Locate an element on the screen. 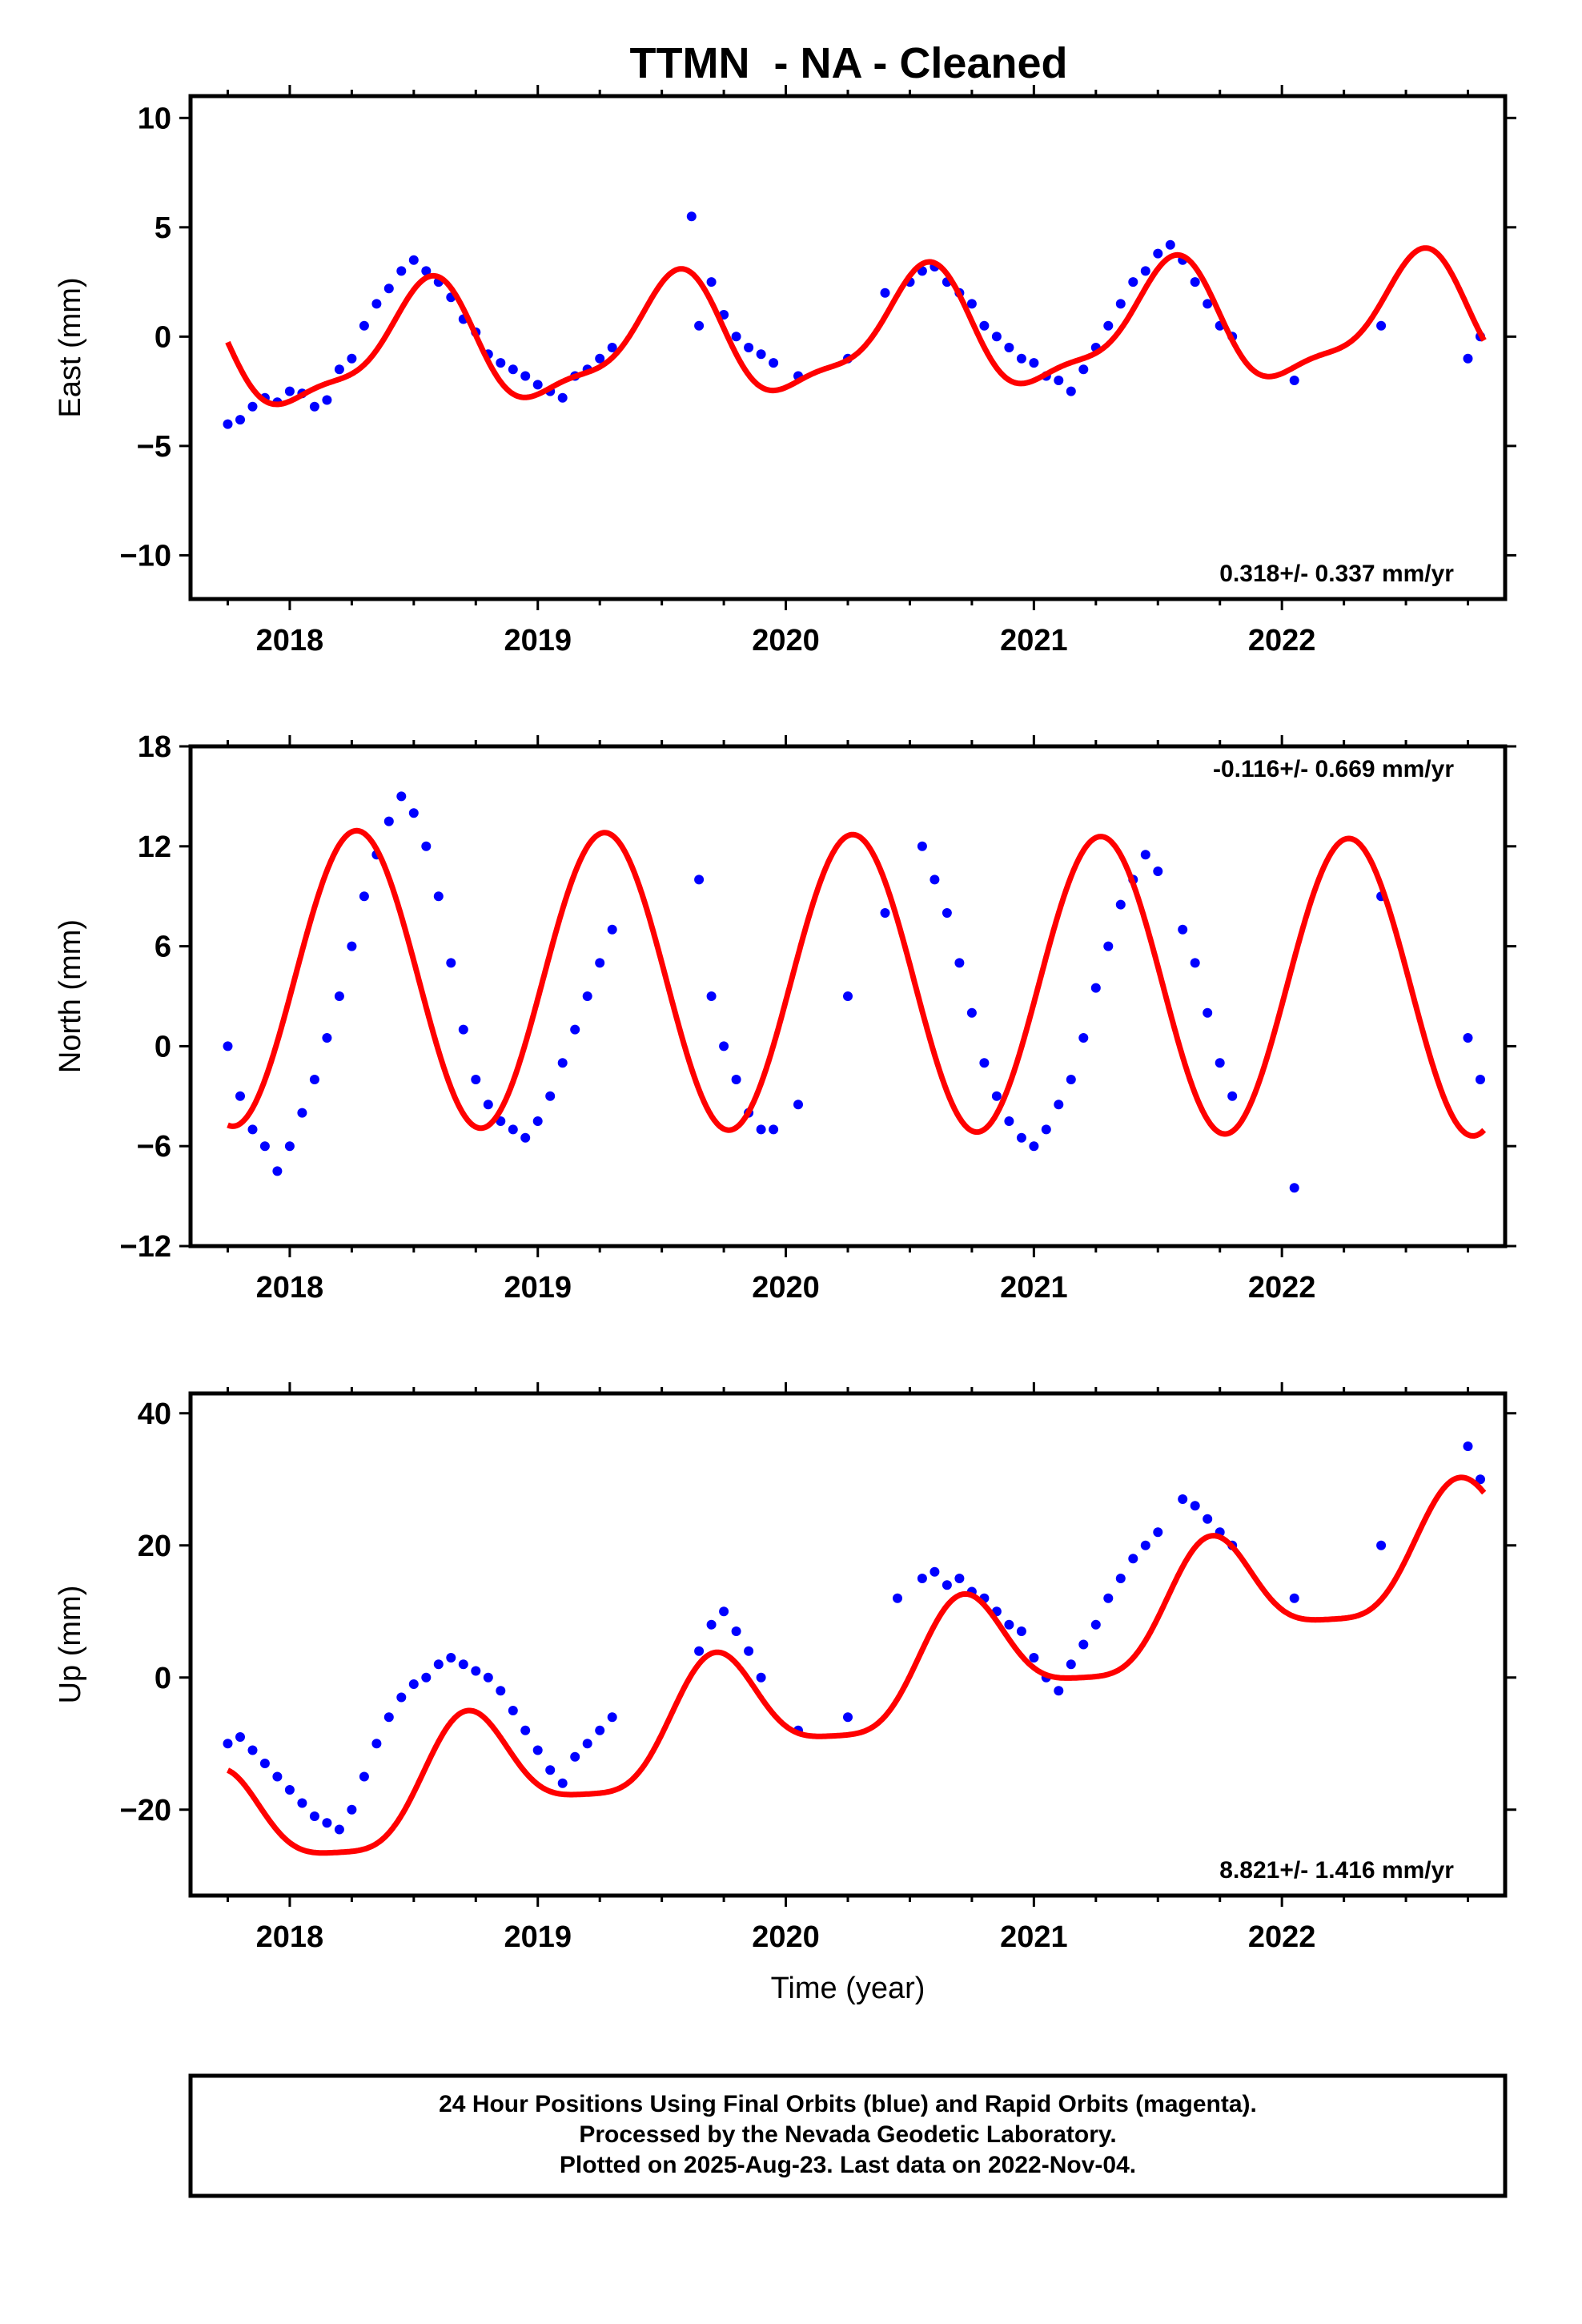 This screenshot has width=1582, height=2324. up-plot-area is located at coordinates (855, 1648).